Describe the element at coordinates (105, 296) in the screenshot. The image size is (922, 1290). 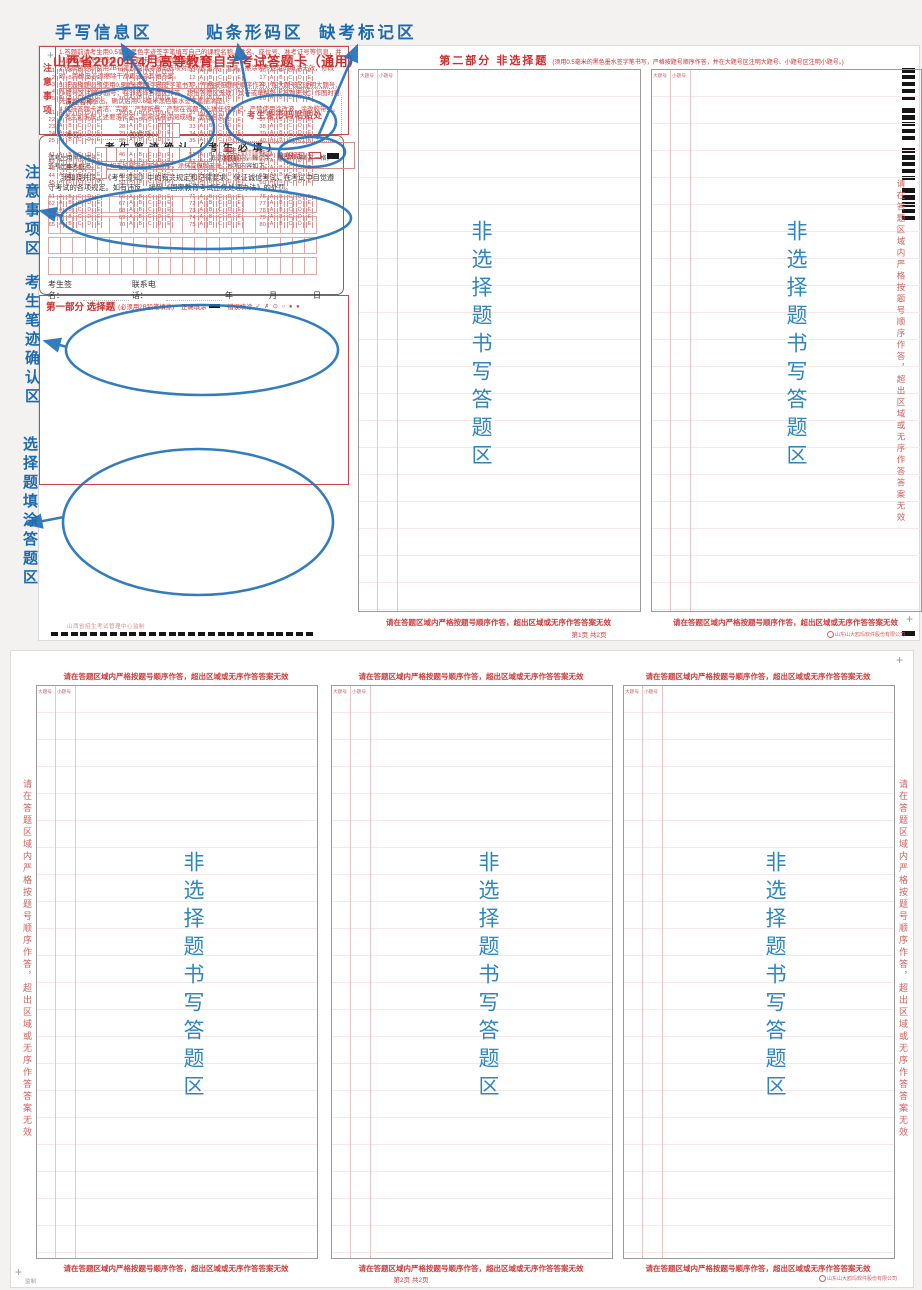
I see `signature-field` at that location.